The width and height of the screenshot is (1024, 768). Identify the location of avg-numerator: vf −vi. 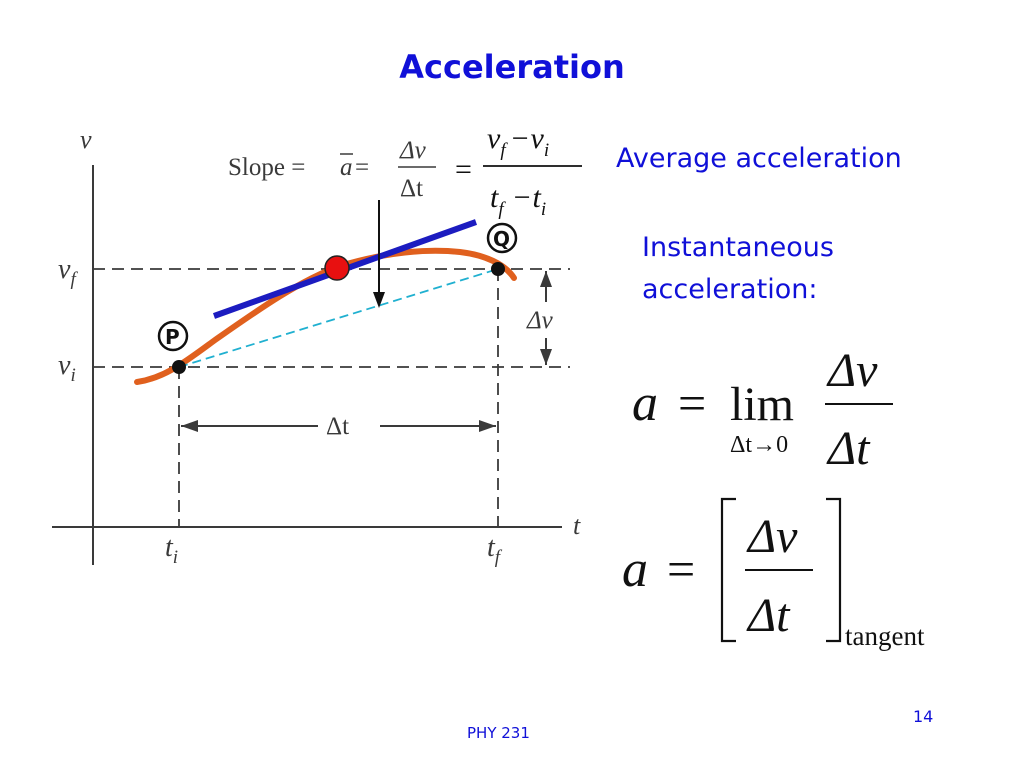
(518, 141).